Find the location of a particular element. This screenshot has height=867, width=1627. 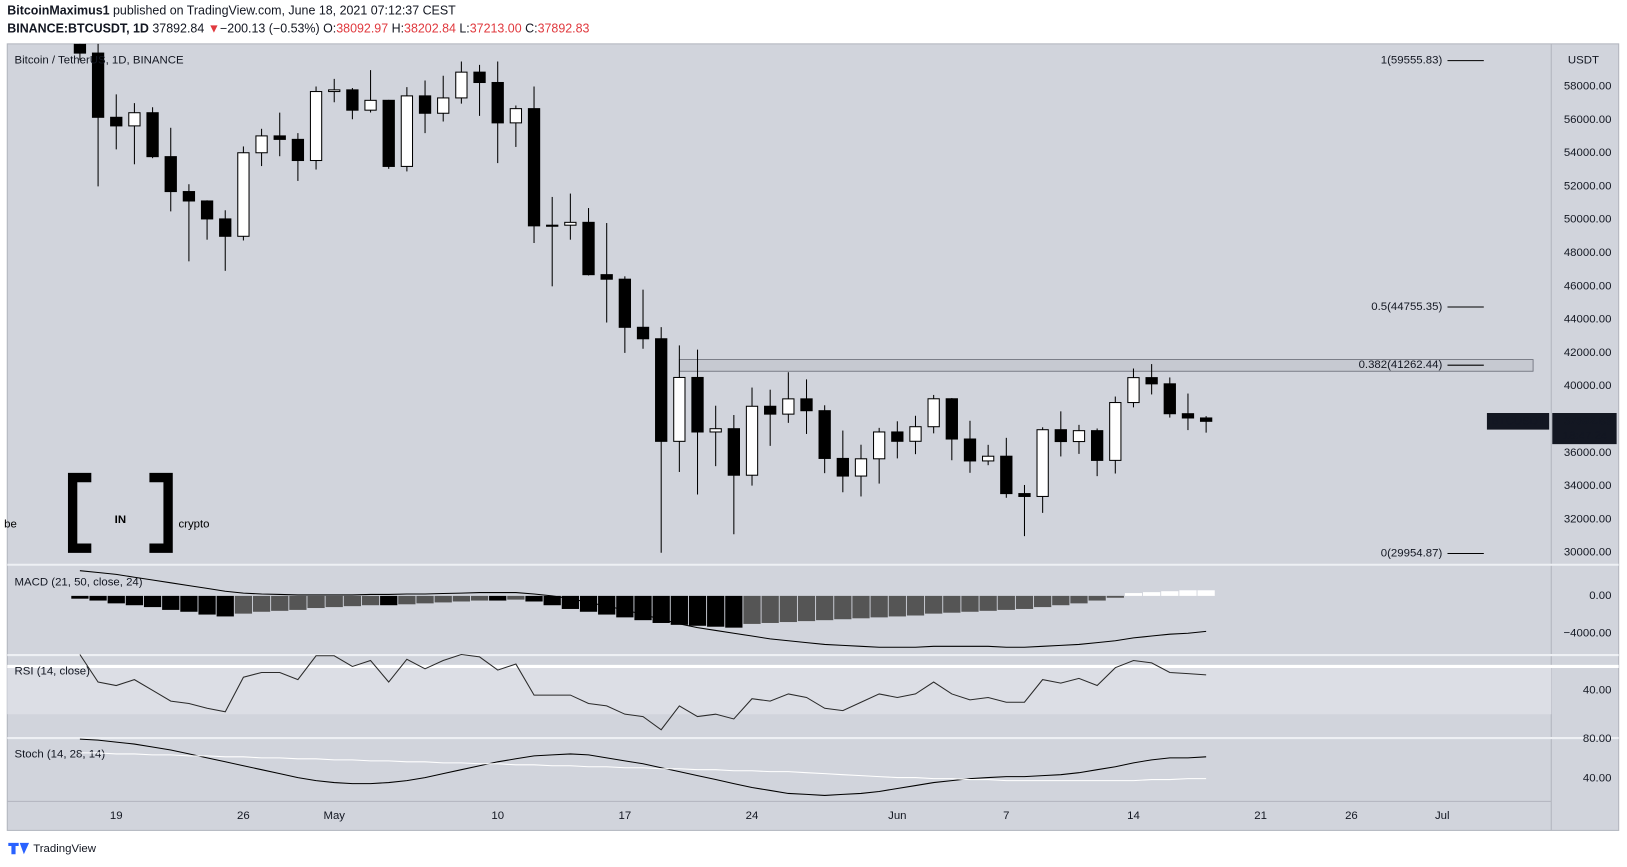

symbol-tag-label: BTCUSDT is located at coordinates (1518, 421).